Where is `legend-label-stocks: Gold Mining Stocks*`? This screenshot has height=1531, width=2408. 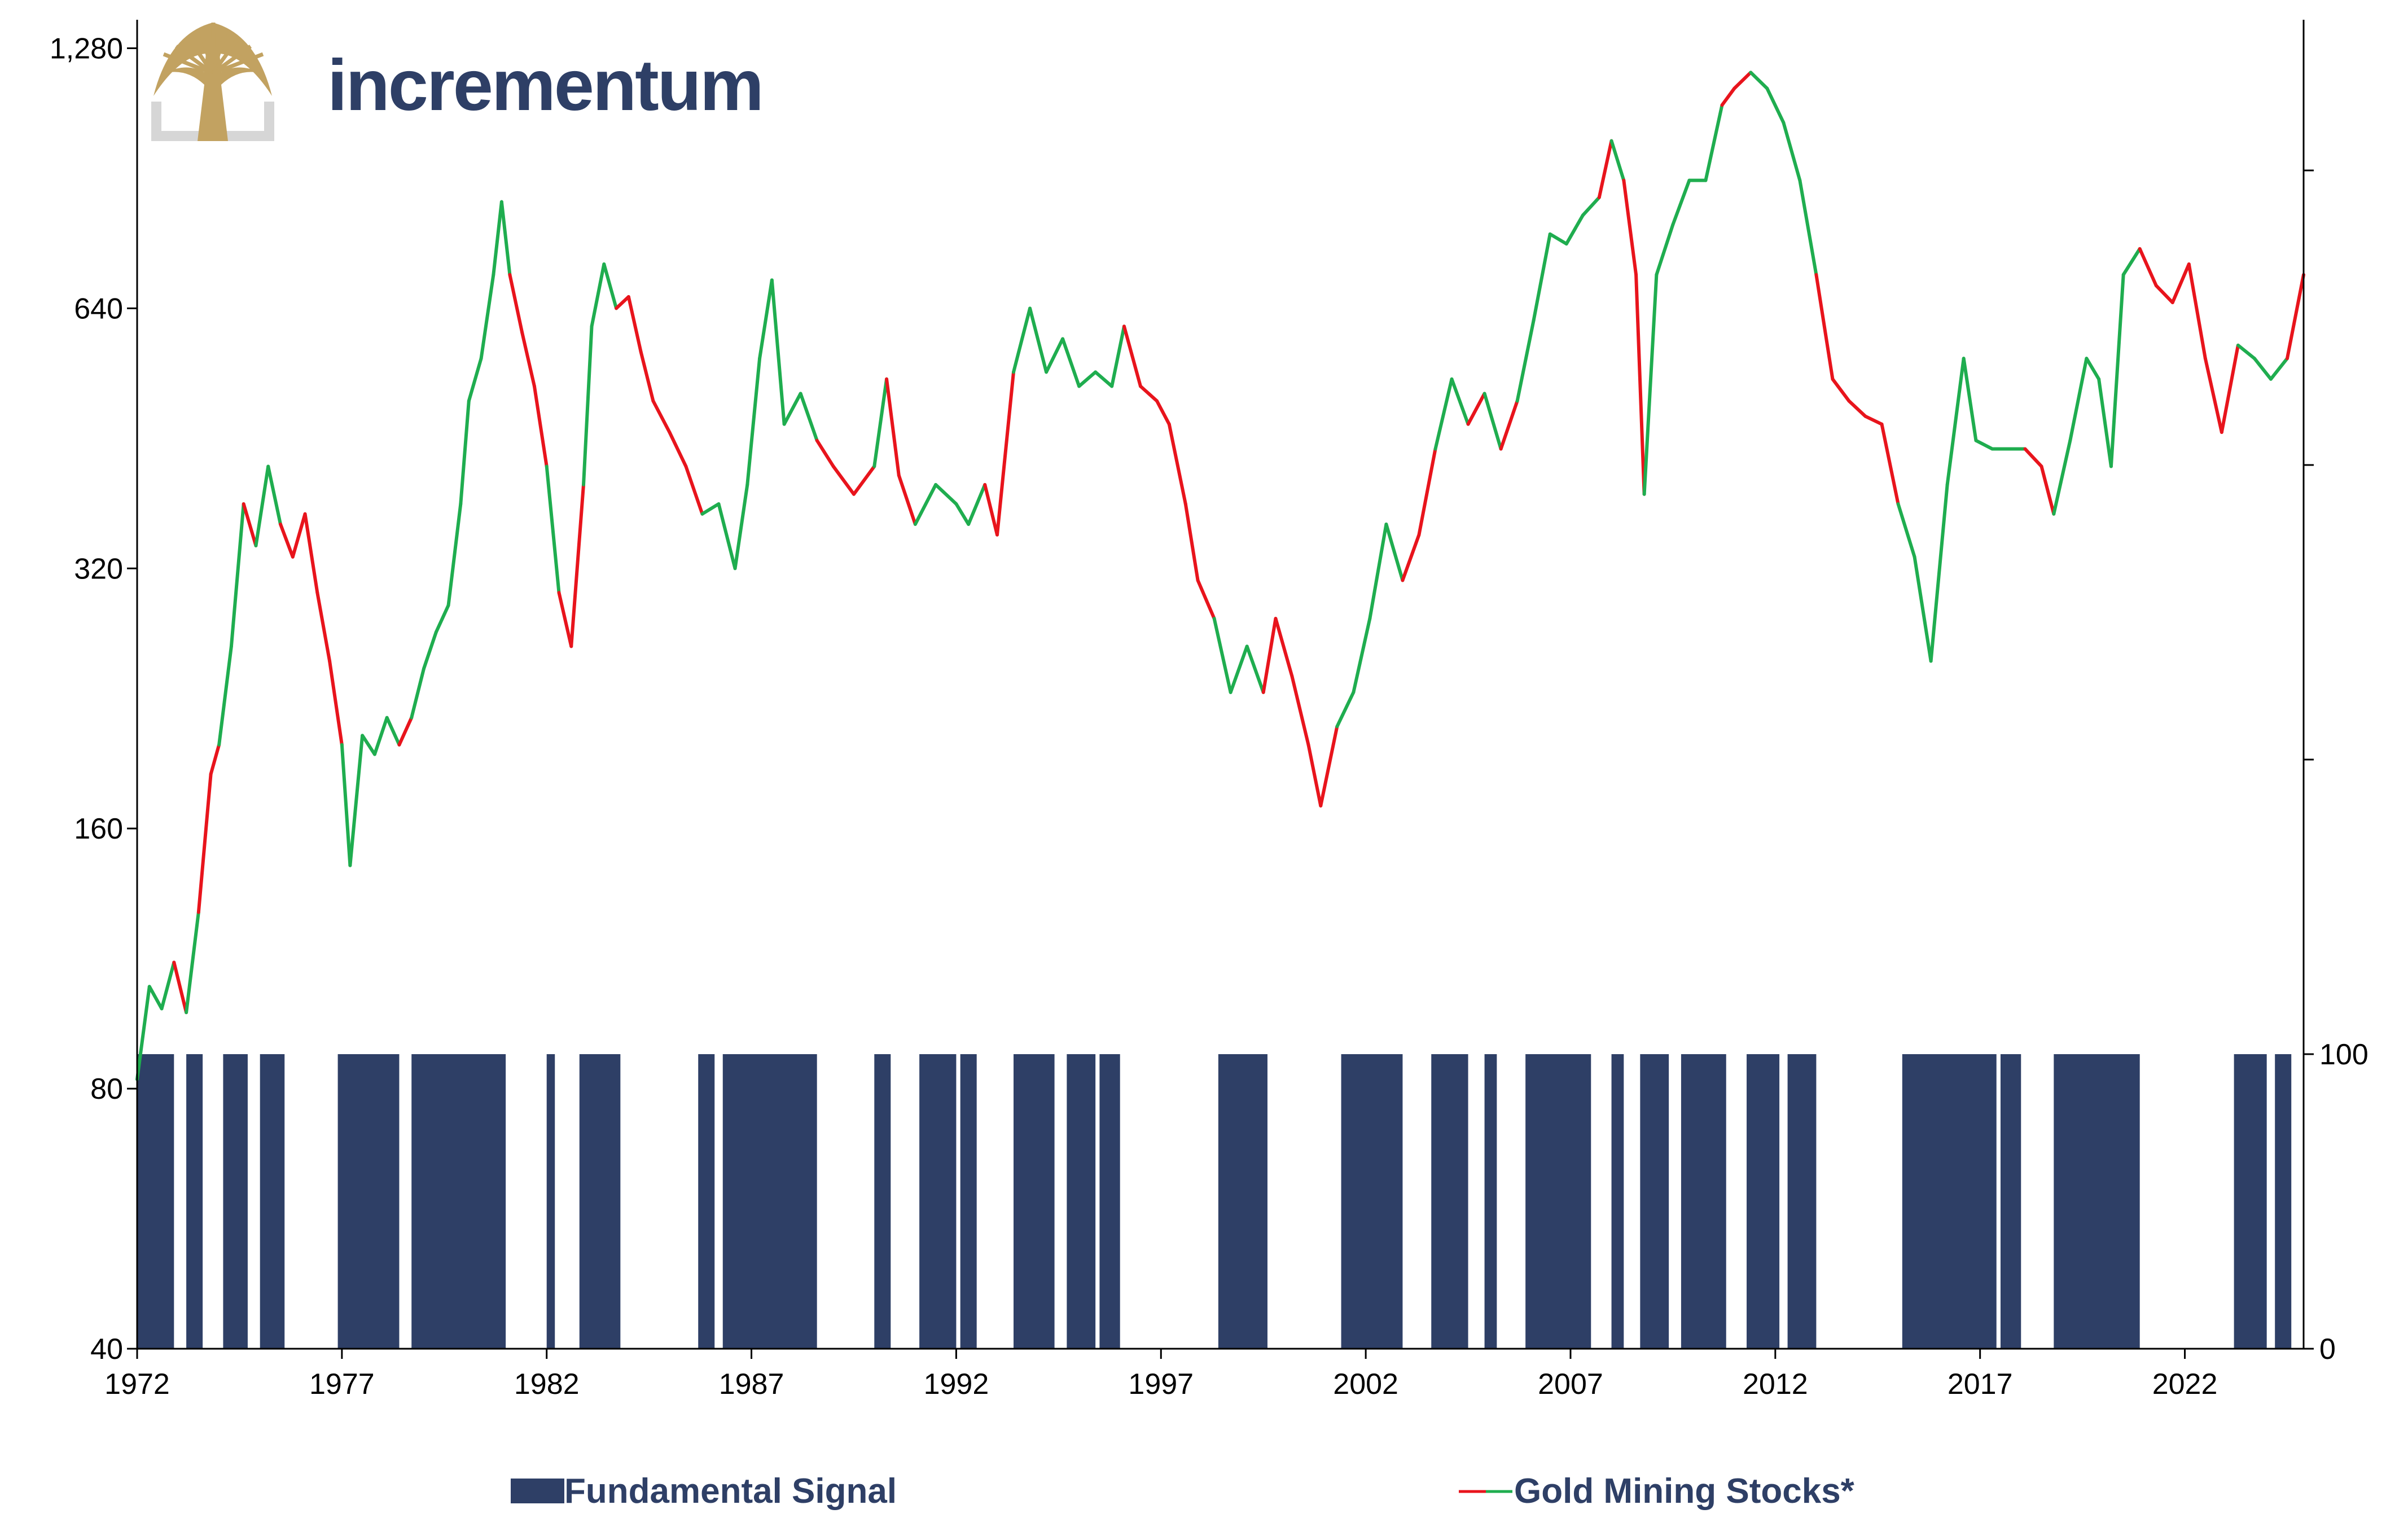 legend-label-stocks: Gold Mining Stocks* is located at coordinates (1685, 1492).